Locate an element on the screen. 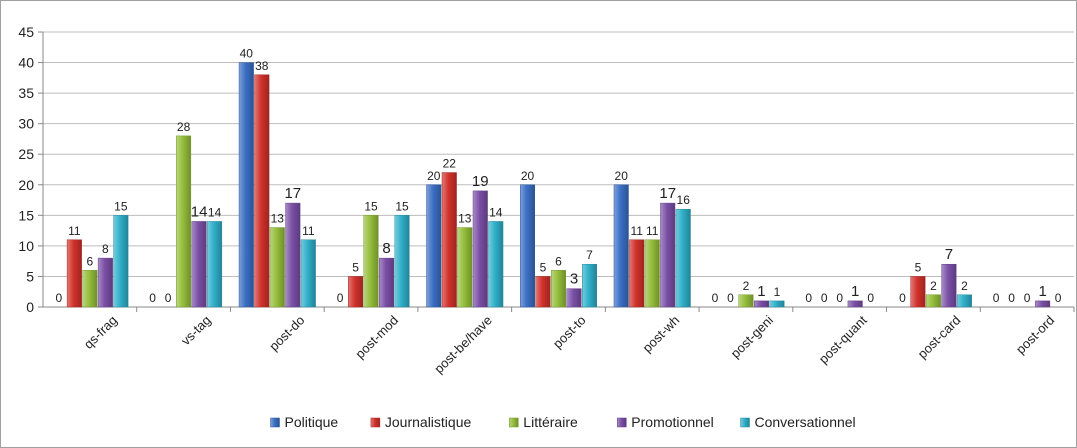  y-tick-label: 10 is located at coordinates (26, 246).